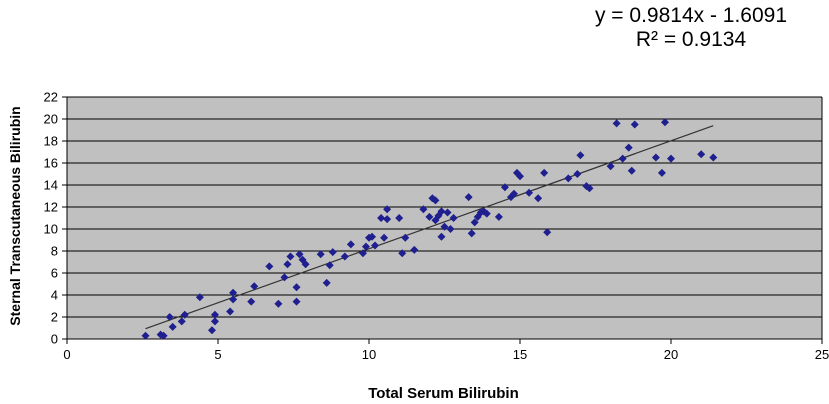 The height and width of the screenshot is (404, 829). What do you see at coordinates (51, 229) in the screenshot?
I see `y-tick-label: 10` at bounding box center [51, 229].